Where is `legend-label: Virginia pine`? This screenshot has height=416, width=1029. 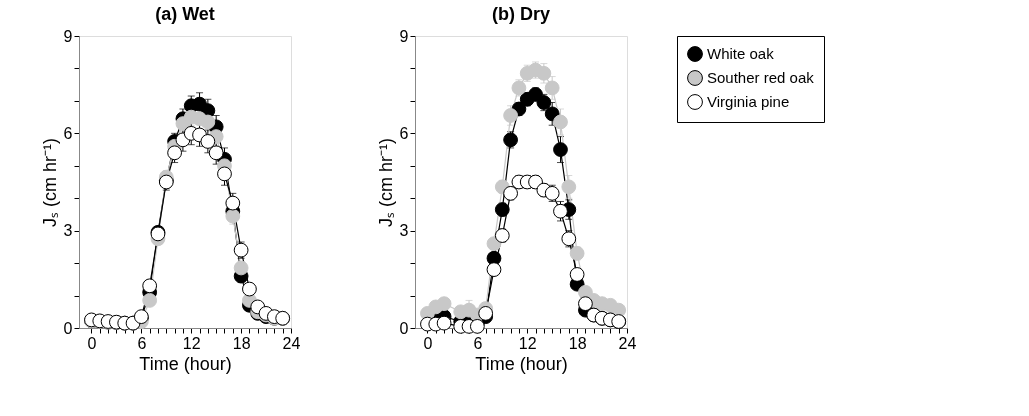 legend-label: Virginia pine is located at coordinates (748, 101).